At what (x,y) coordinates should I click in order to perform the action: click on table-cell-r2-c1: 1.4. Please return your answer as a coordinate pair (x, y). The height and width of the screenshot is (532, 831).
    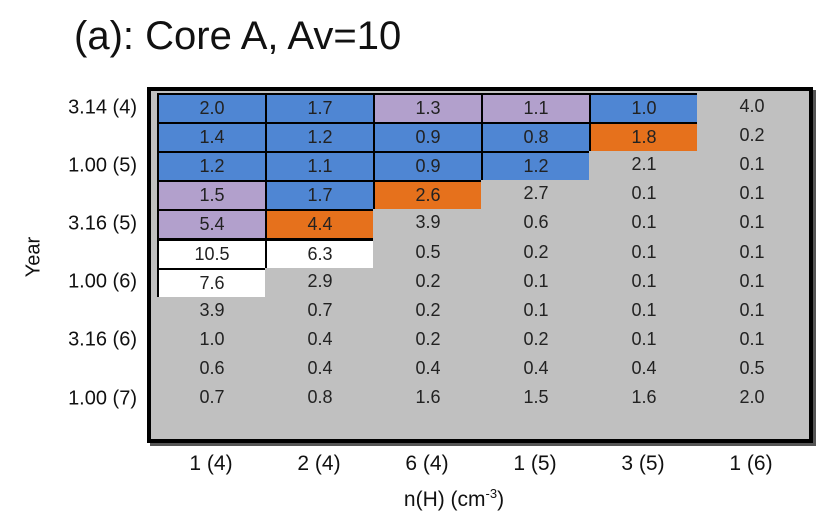
    Looking at the image, I should click on (212, 138).